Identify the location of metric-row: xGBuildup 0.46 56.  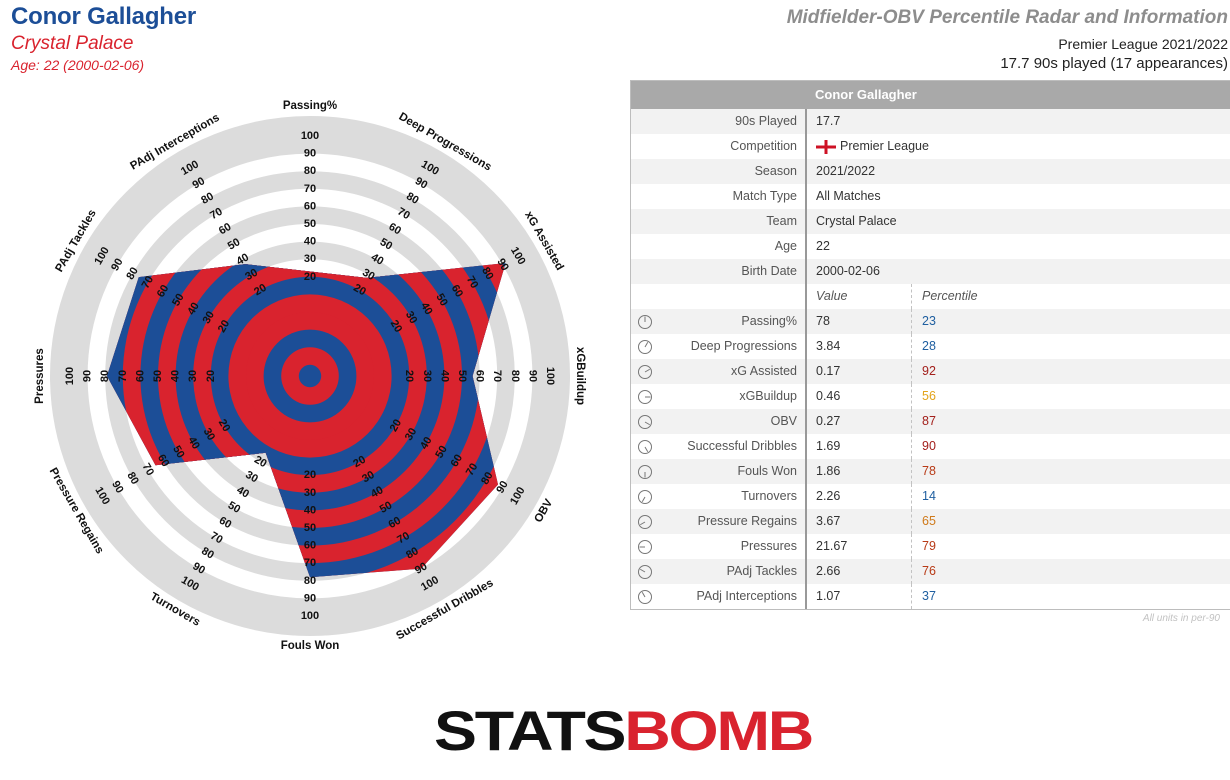
(930, 396).